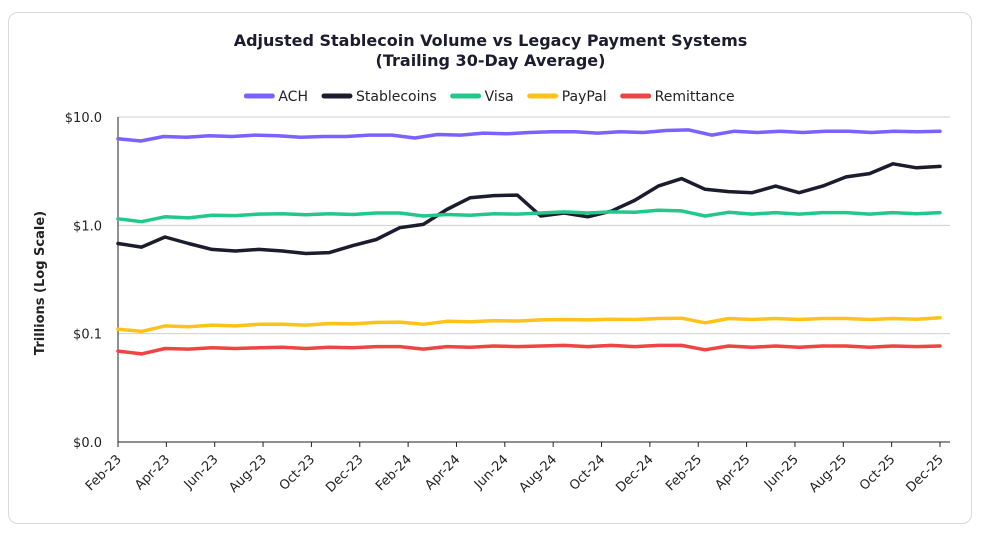  Describe the element at coordinates (394, 473) in the screenshot. I see `x-tick-label: Feb-24` at that location.